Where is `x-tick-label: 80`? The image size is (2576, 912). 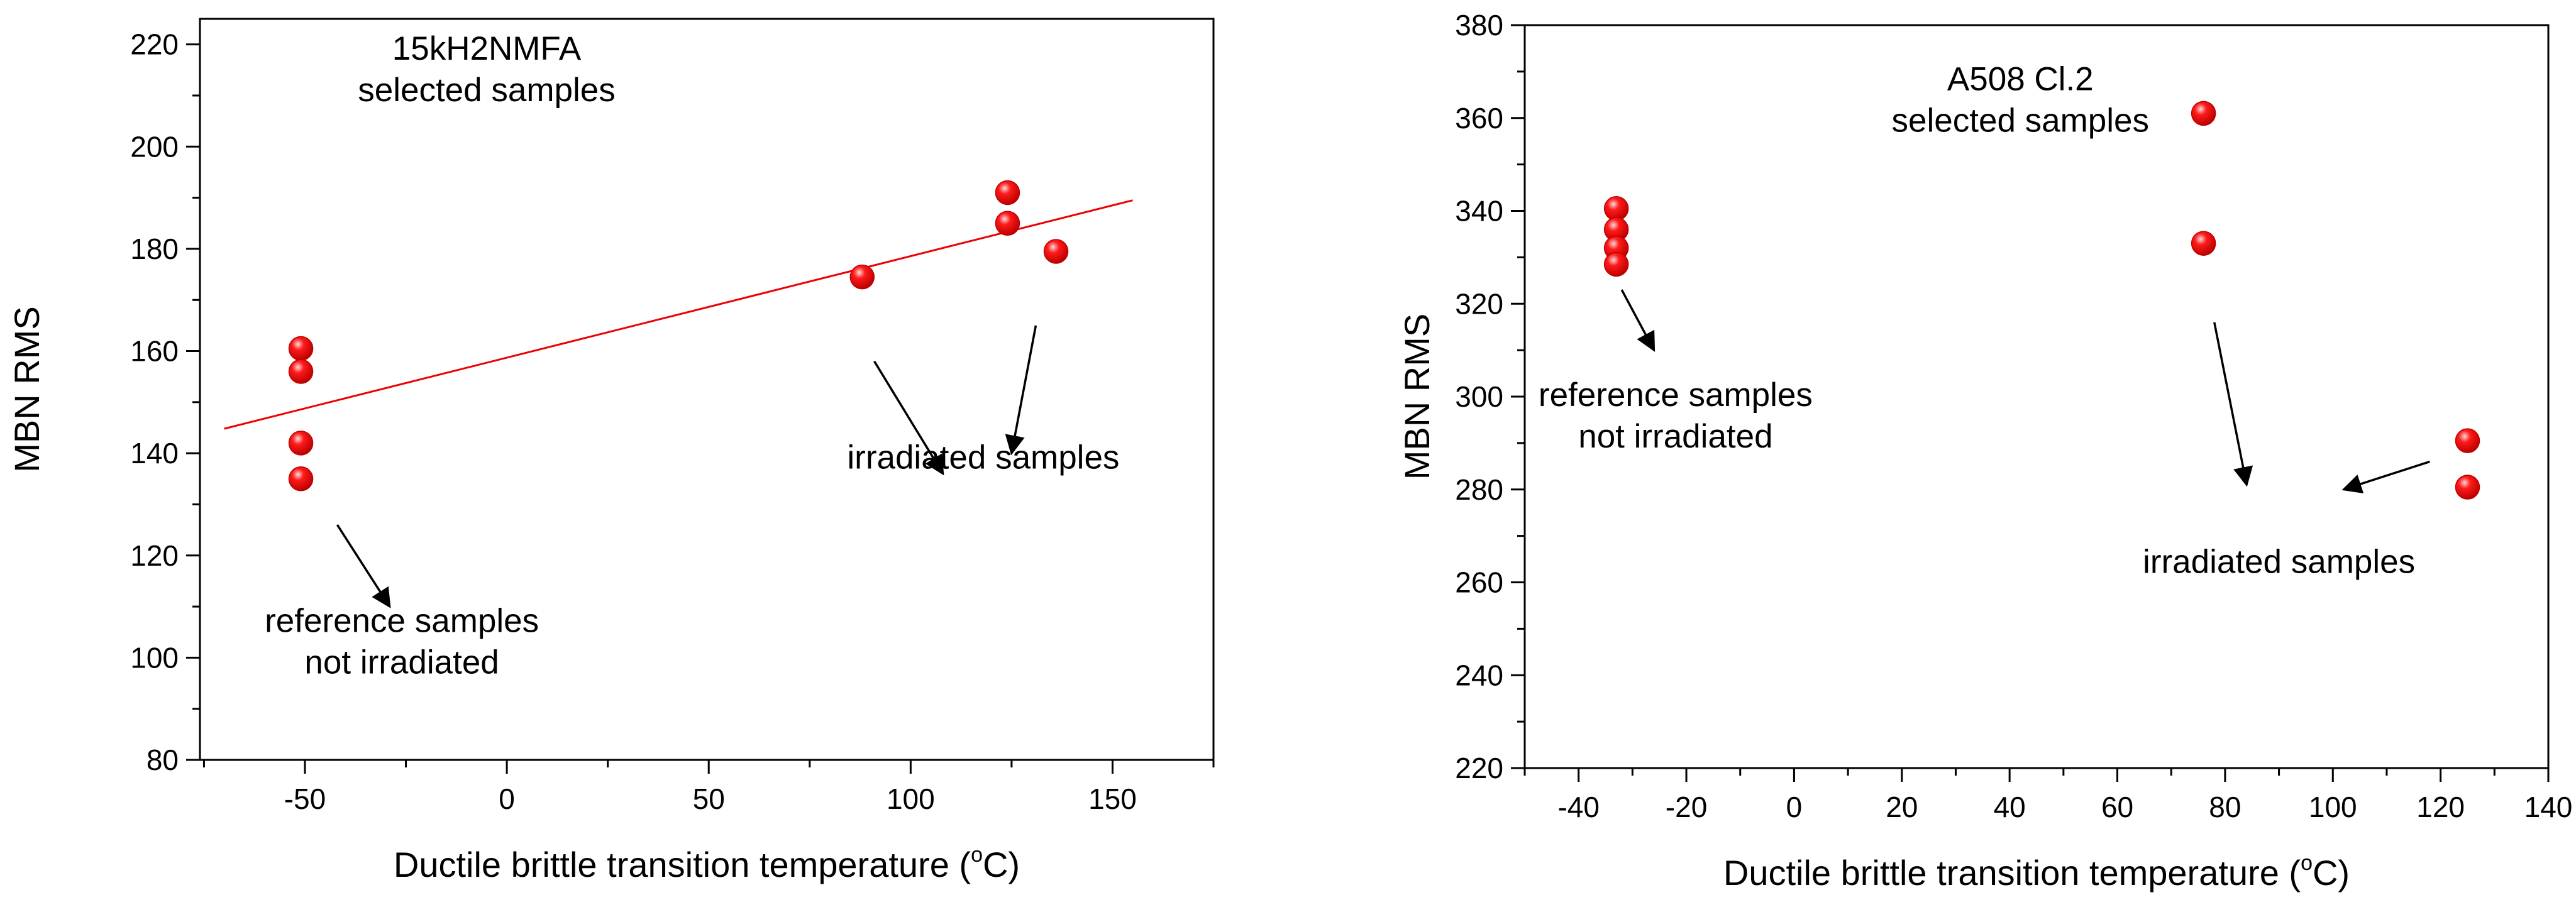
x-tick-label: 80 is located at coordinates (2225, 807).